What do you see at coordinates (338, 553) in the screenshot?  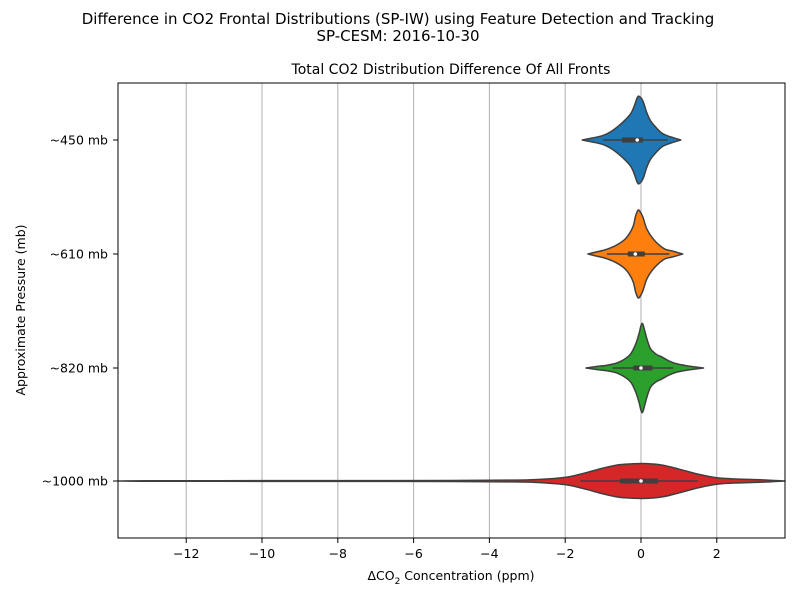 I see `x-tick-label: −8` at bounding box center [338, 553].